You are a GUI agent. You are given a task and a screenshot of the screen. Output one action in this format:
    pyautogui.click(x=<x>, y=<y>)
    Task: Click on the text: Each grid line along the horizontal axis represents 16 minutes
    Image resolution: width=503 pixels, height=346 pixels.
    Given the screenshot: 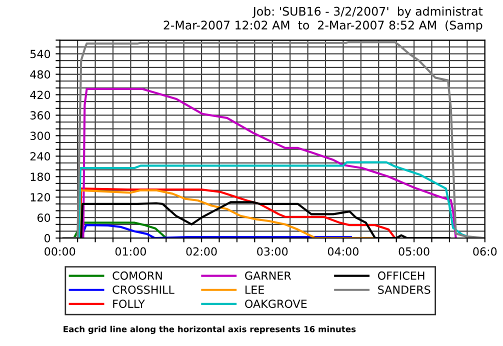 What is the action you would take?
    pyautogui.click(x=210, y=330)
    